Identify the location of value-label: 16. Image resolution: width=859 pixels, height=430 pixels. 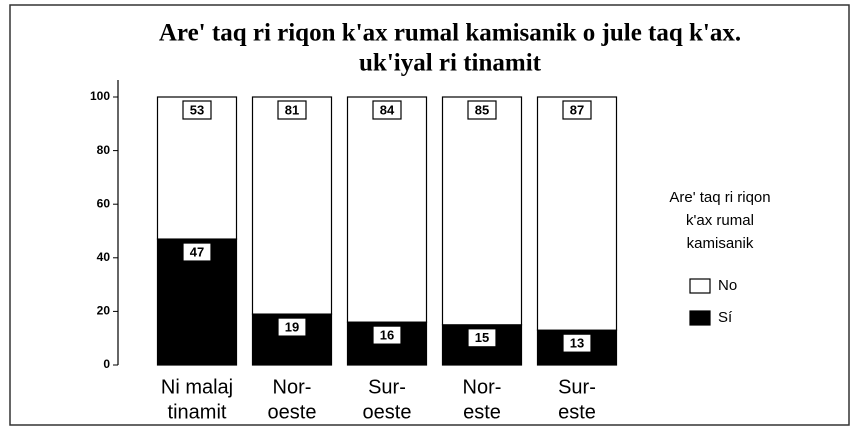
(387, 335).